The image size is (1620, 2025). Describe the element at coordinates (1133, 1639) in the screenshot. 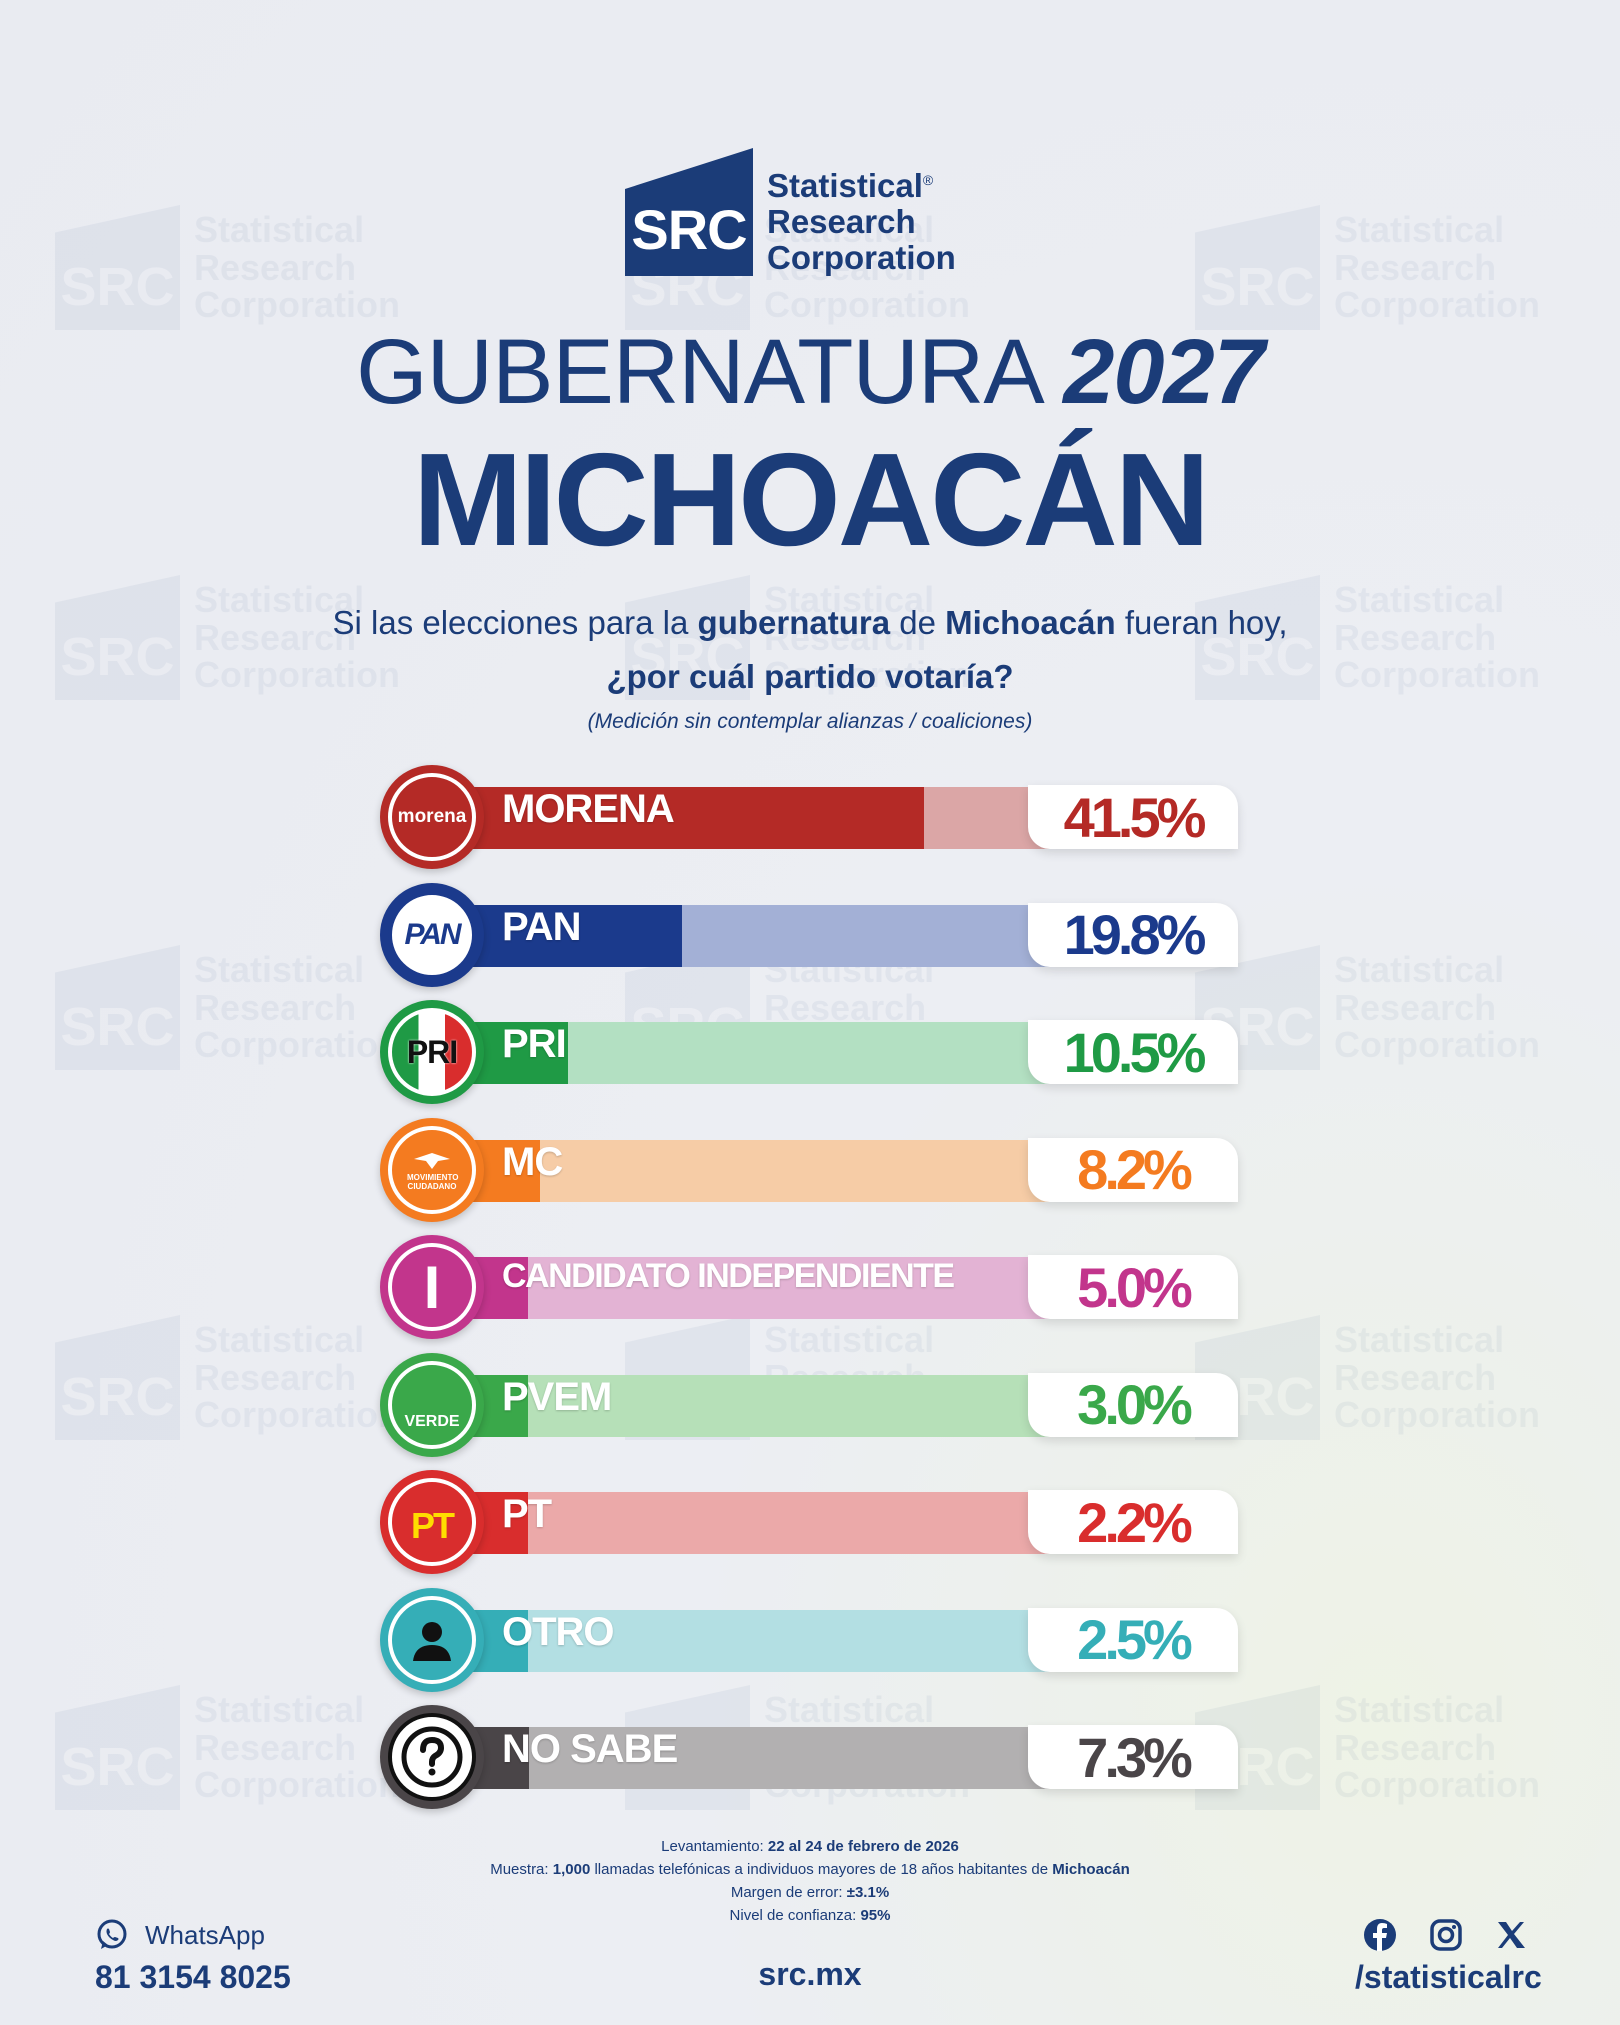

I see `data-label: 2.5%` at that location.